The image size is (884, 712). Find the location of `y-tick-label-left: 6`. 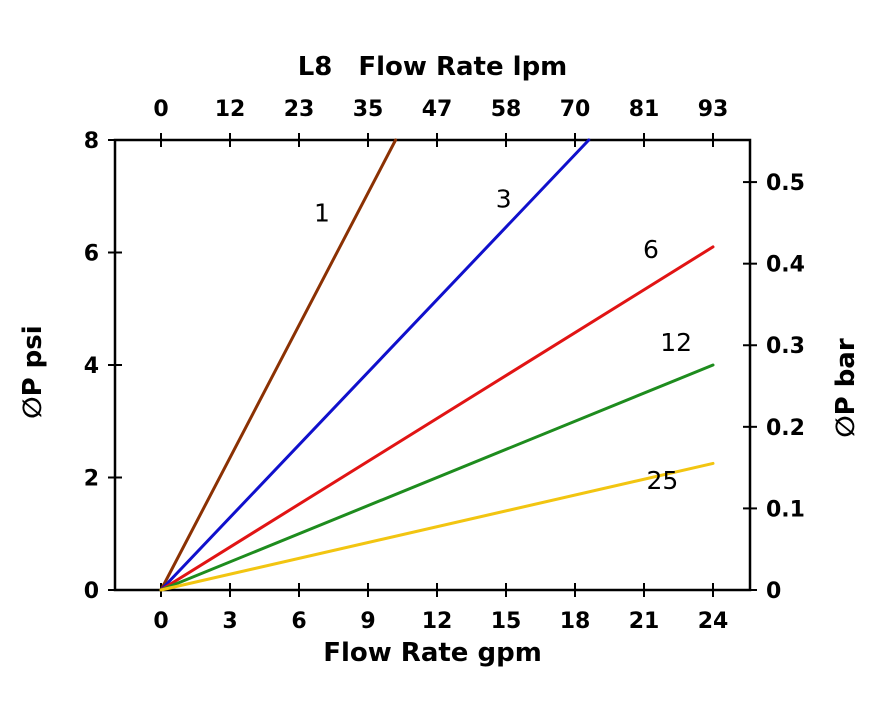

y-tick-label-left: 6 is located at coordinates (91, 254).